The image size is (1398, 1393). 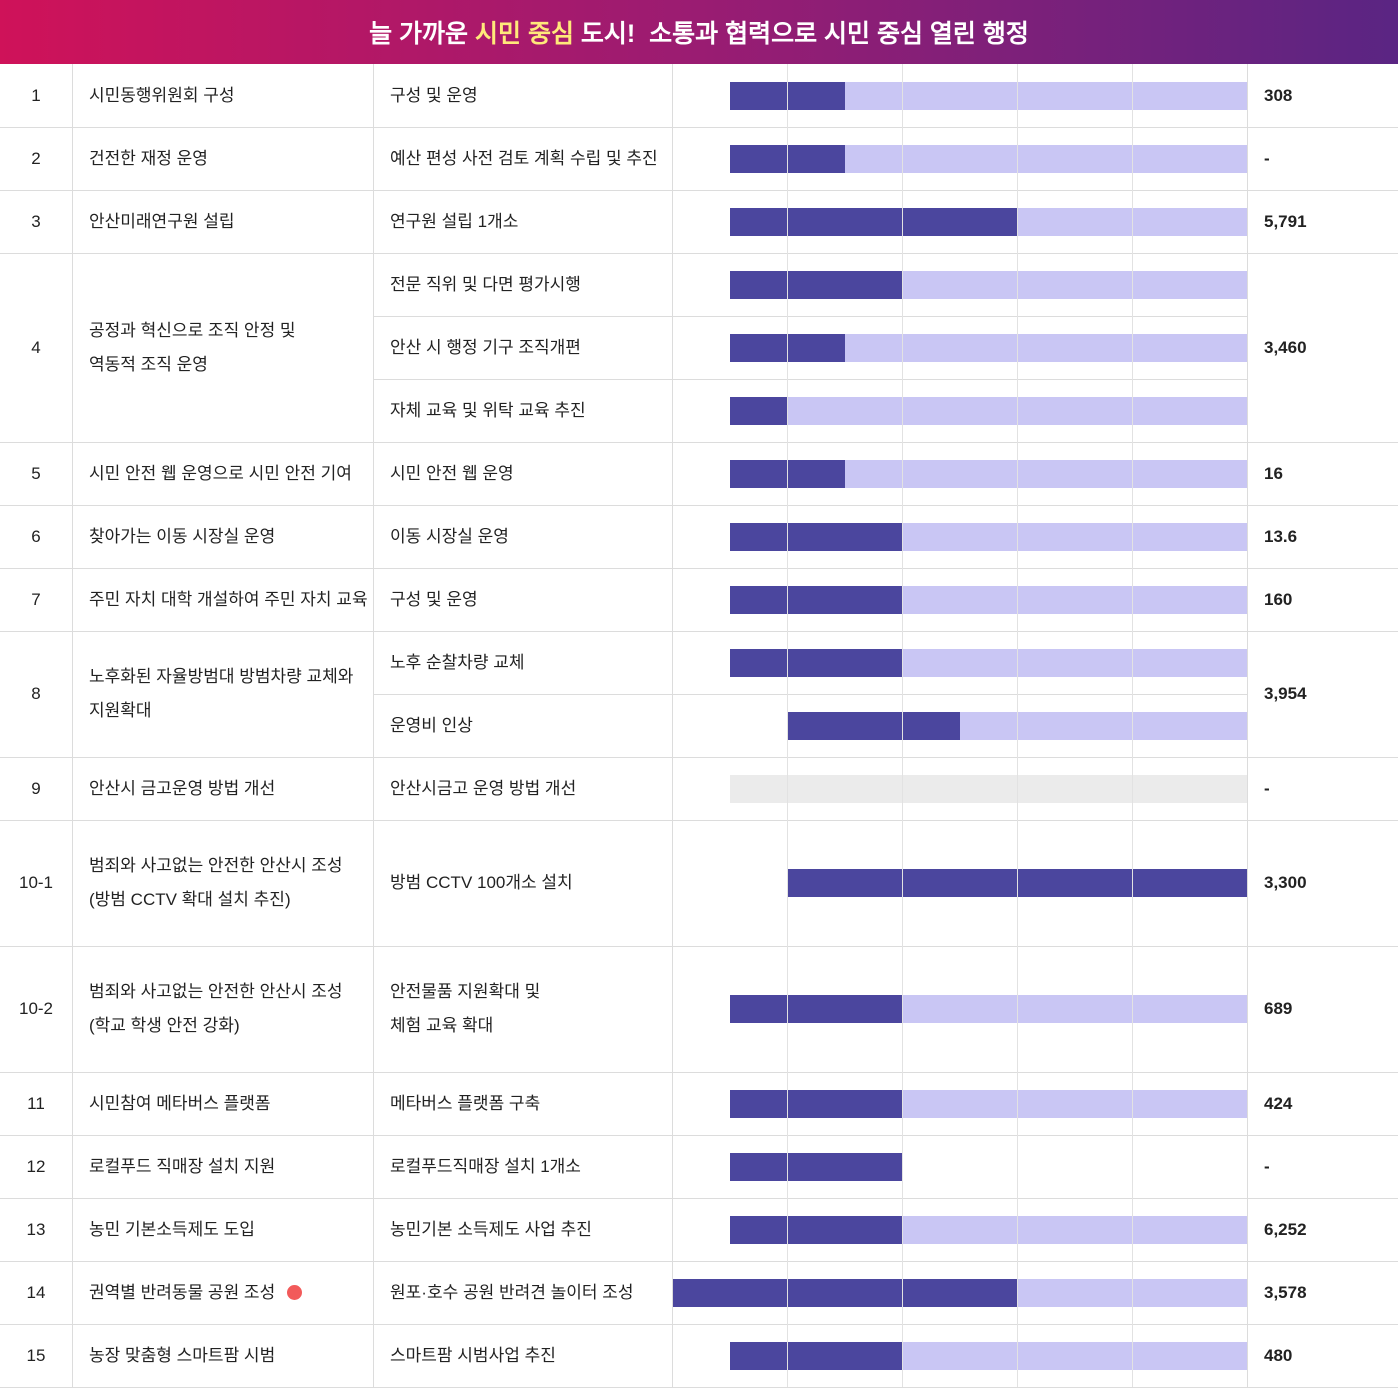 What do you see at coordinates (36, 95) in the screenshot?
I see `row-number: 1` at bounding box center [36, 95].